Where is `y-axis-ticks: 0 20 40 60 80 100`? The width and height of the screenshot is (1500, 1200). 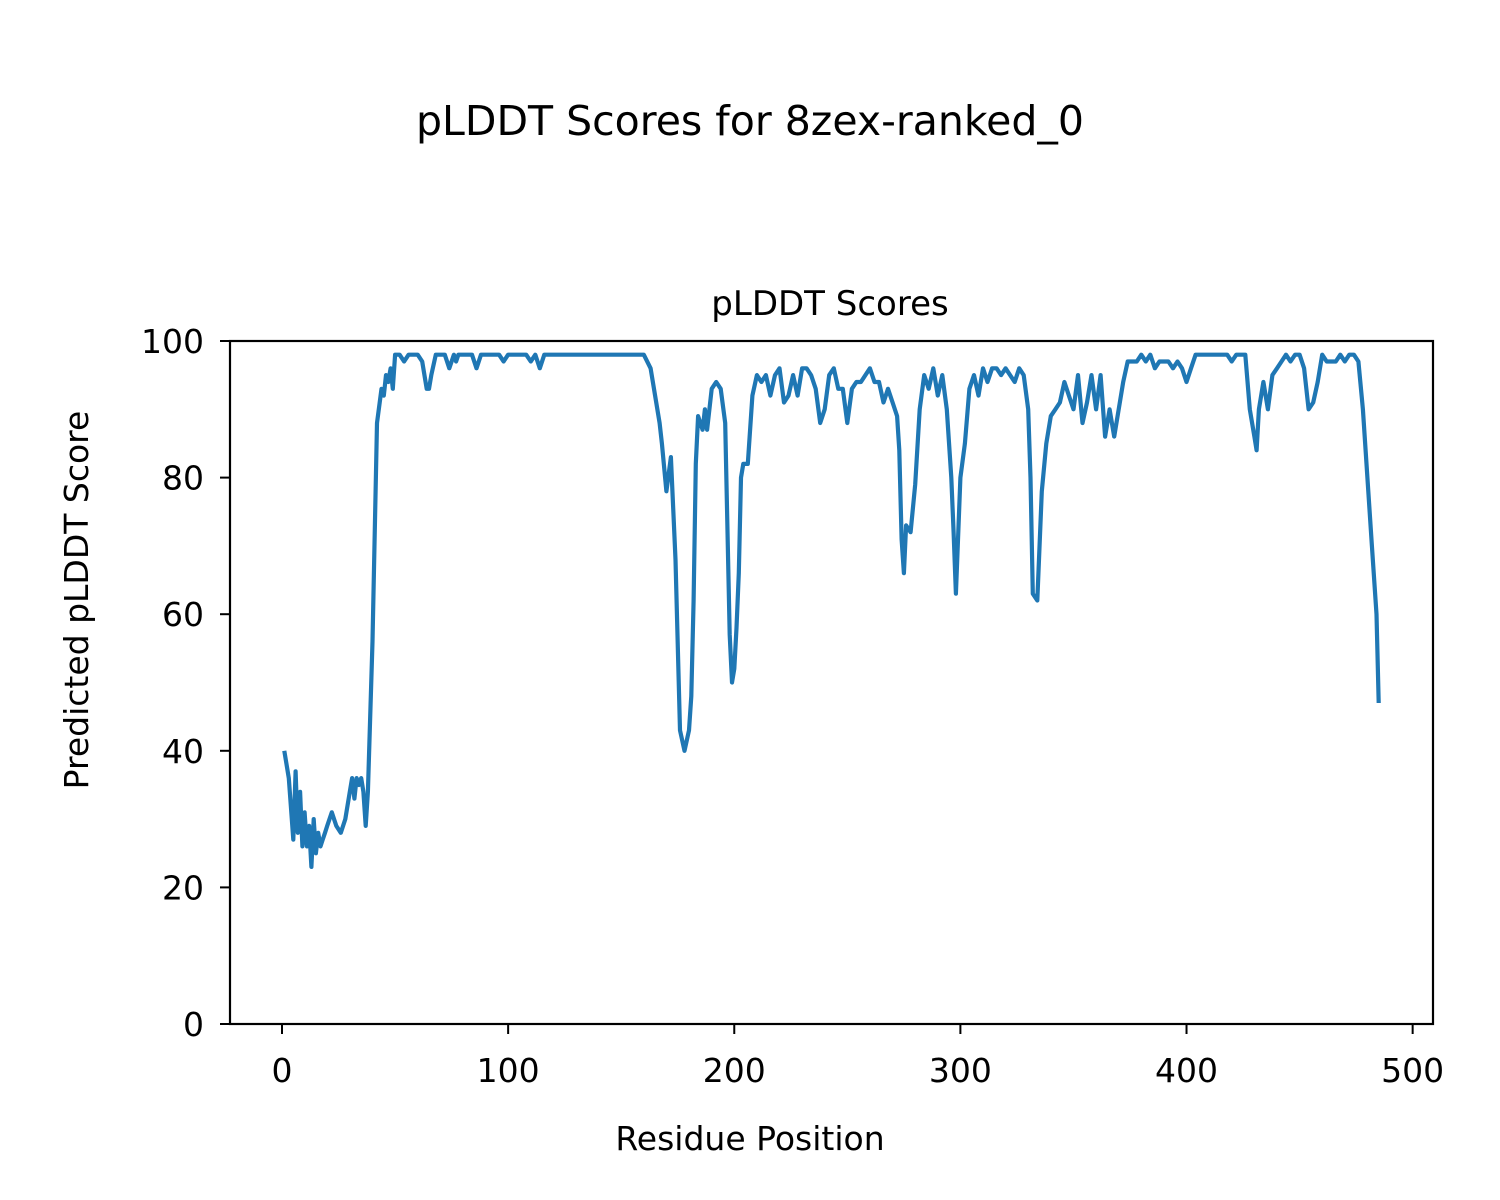 y-axis-ticks: 0 20 40 60 80 100 is located at coordinates (185, 683).